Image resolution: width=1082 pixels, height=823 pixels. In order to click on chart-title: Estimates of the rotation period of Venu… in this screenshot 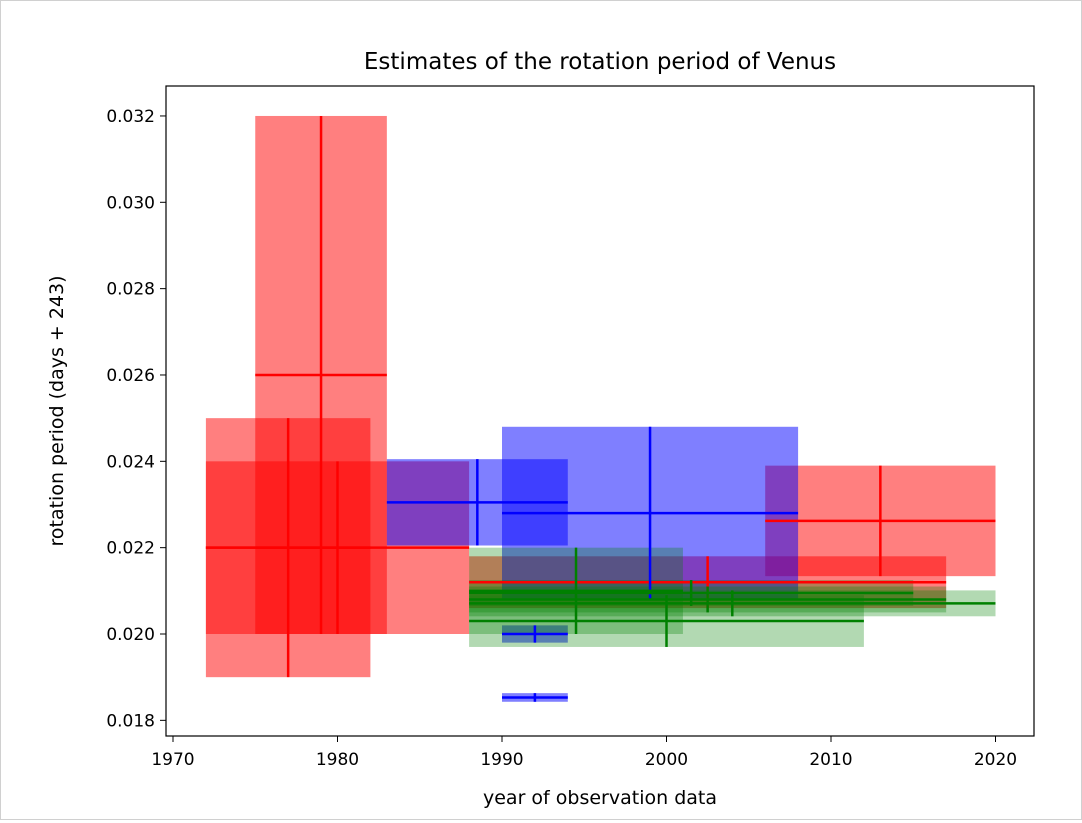, I will do `click(600, 62)`.